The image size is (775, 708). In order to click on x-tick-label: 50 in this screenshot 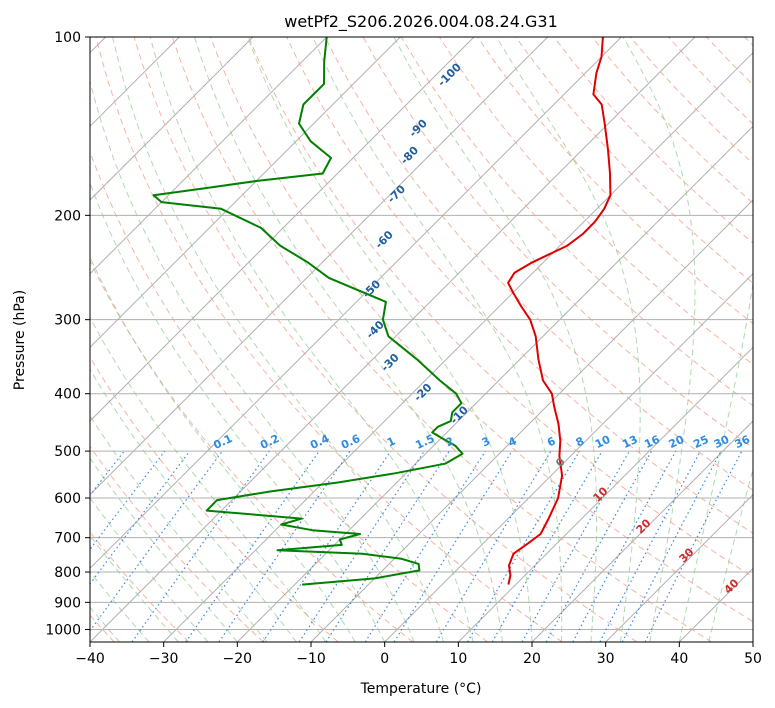, I will do `click(753, 659)`.